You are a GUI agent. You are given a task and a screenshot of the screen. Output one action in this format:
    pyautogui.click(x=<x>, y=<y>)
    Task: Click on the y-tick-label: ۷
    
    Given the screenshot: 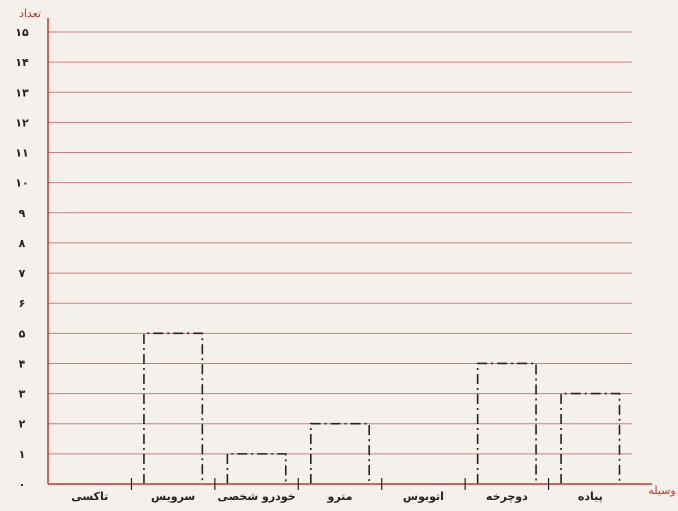 What is the action you would take?
    pyautogui.click(x=22, y=273)
    